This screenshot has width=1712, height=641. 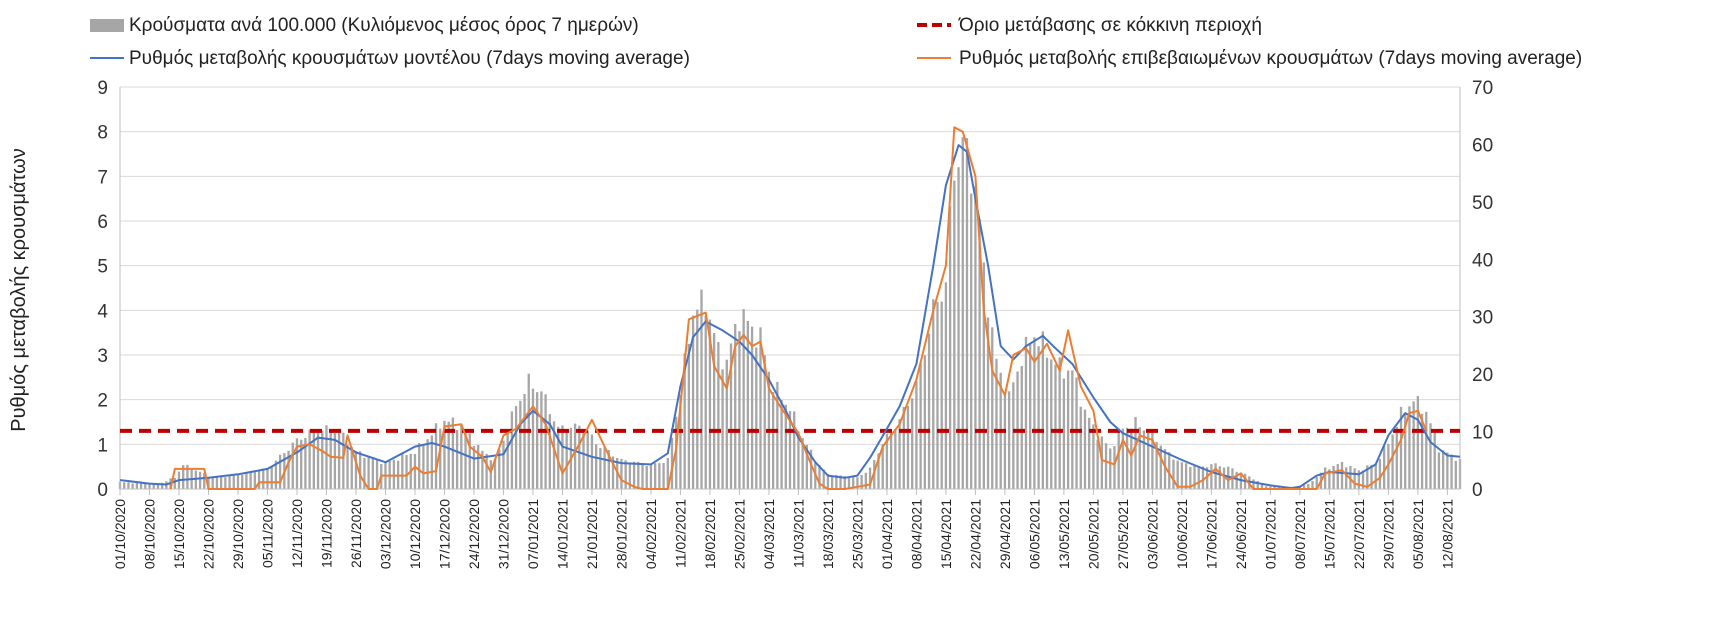 What do you see at coordinates (1005, 534) in the screenshot?
I see `x-tick-label: 29/04/2021` at bounding box center [1005, 534].